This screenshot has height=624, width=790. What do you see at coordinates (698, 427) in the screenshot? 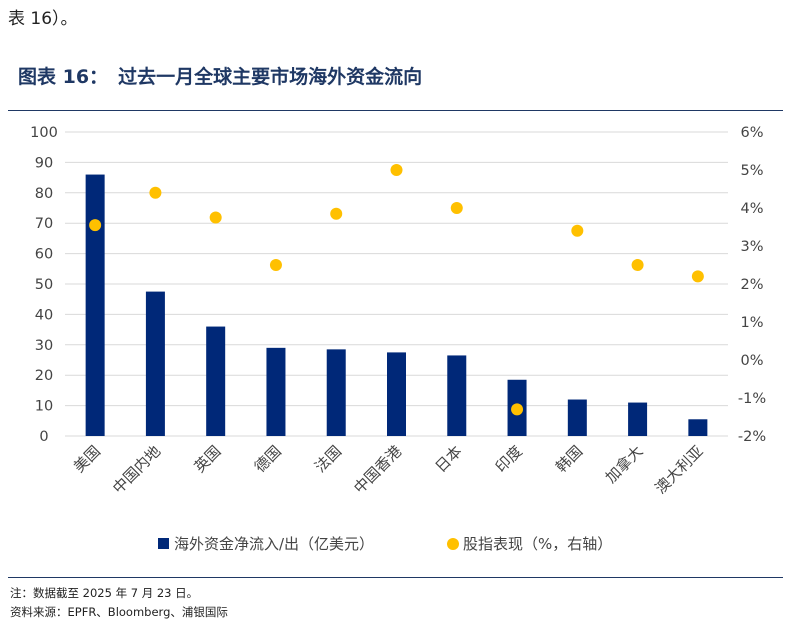
I see `bar-澳大利亚` at bounding box center [698, 427].